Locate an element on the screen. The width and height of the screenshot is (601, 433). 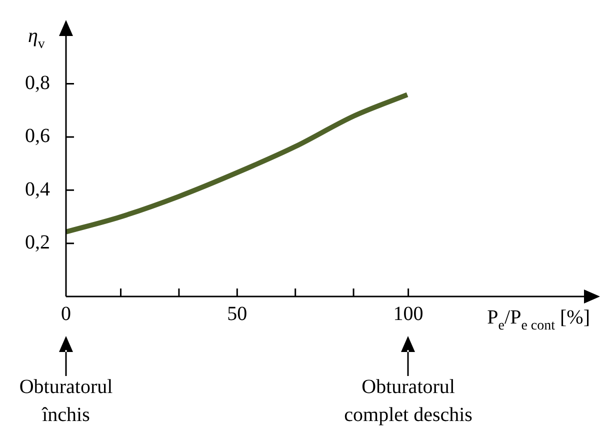
text: Obturatorul închis is located at coordinates (66, 401).